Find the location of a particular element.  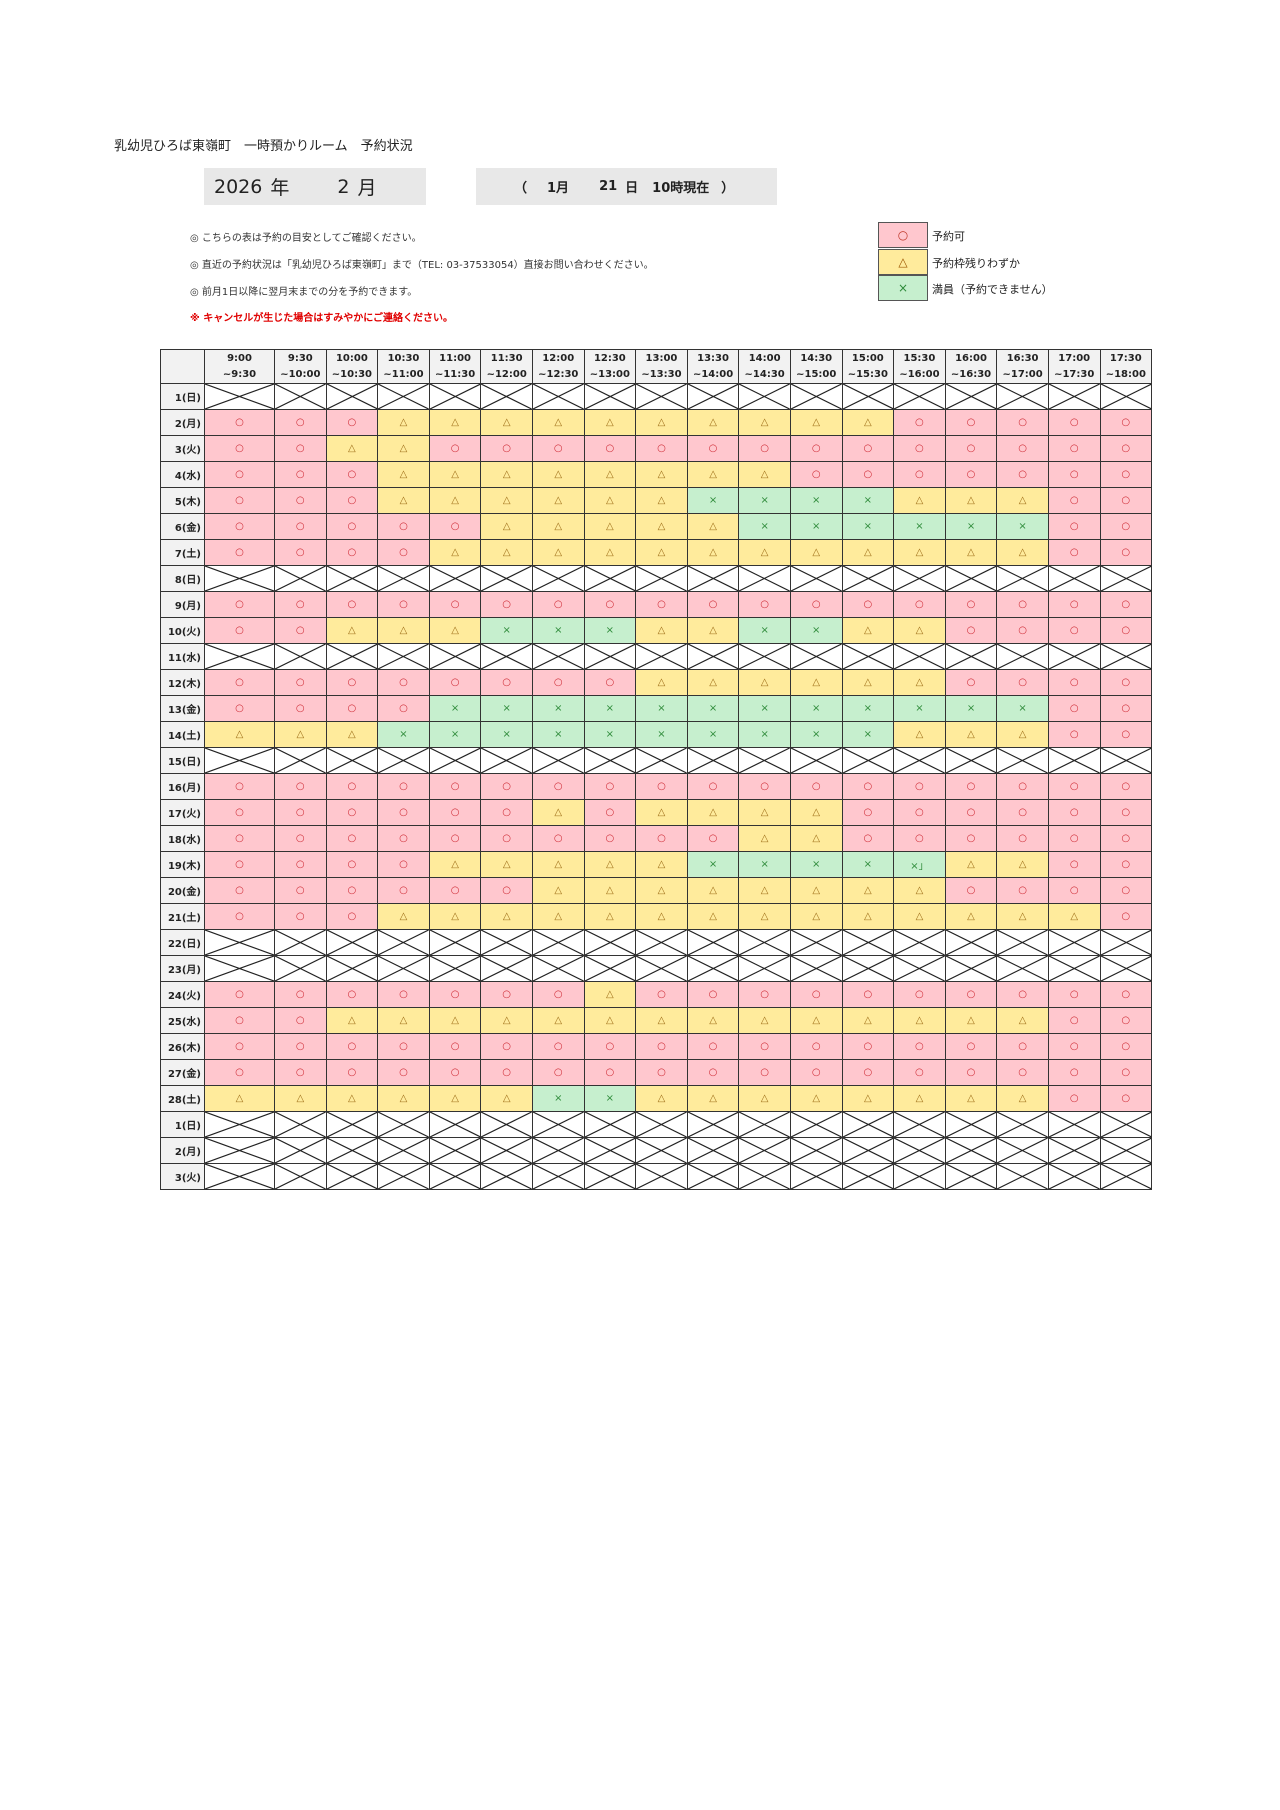

date-cell: 9(月) is located at coordinates (182, 604).